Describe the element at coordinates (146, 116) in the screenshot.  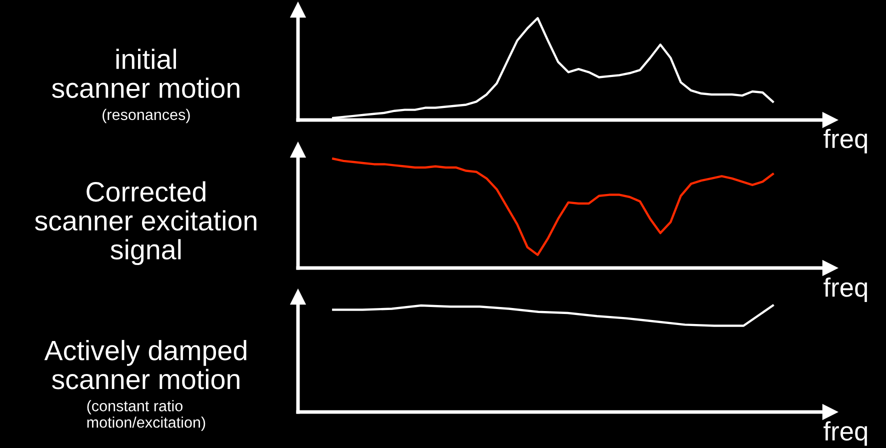
I see `text: (resonances)` at that location.